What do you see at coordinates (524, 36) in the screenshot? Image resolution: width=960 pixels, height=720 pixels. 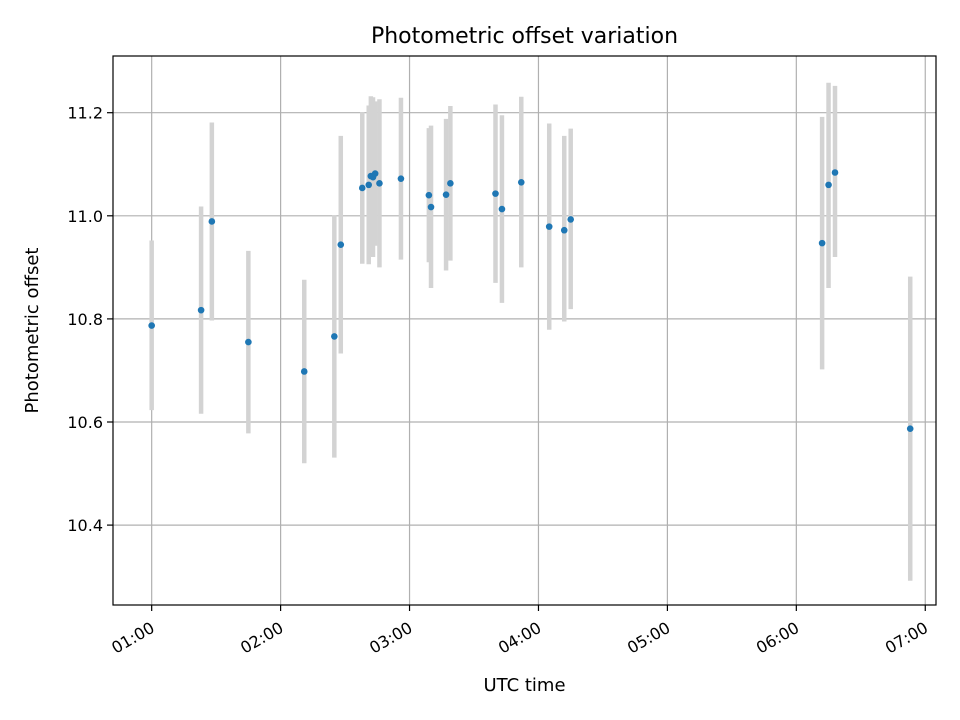 I see `chart-title: Photometric offset variation` at bounding box center [524, 36].